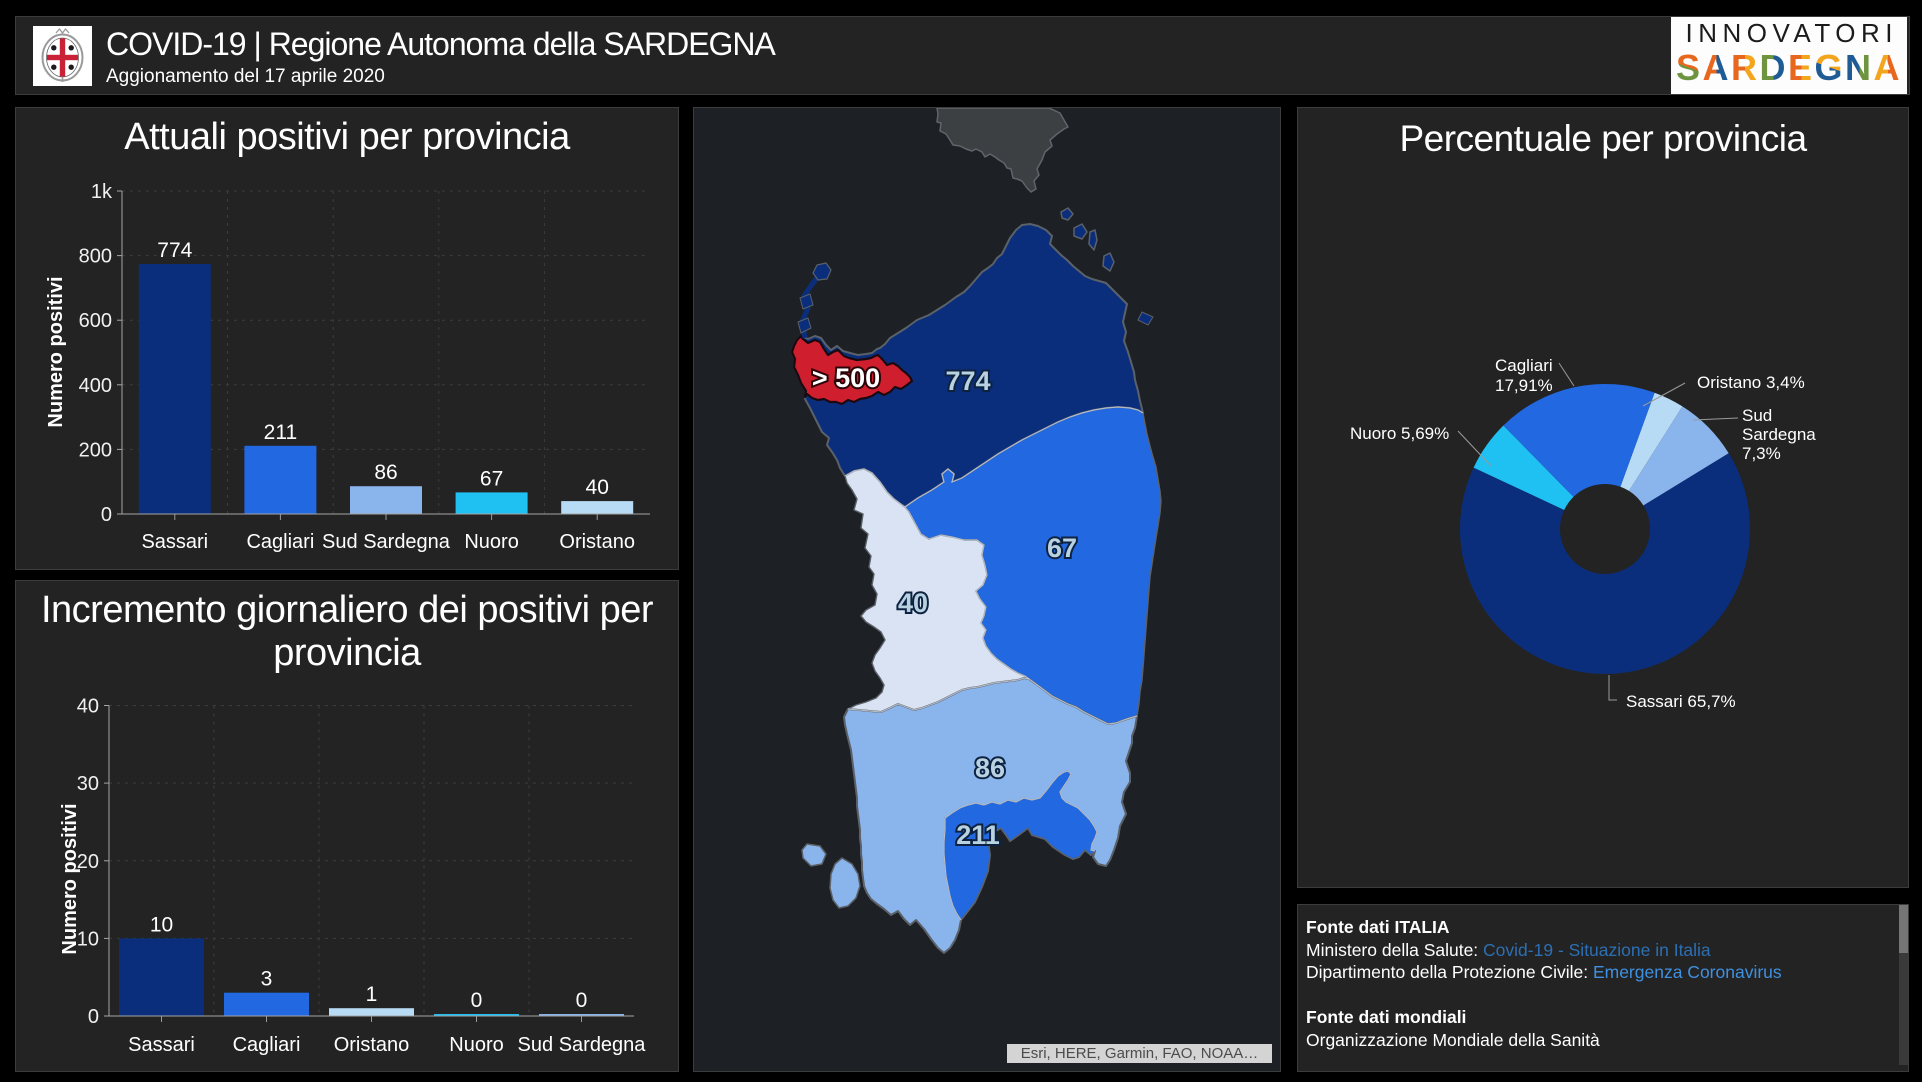 This screenshot has width=1922, height=1082. What do you see at coordinates (372, 994) in the screenshot?
I see `svg-text: 1` at bounding box center [372, 994].